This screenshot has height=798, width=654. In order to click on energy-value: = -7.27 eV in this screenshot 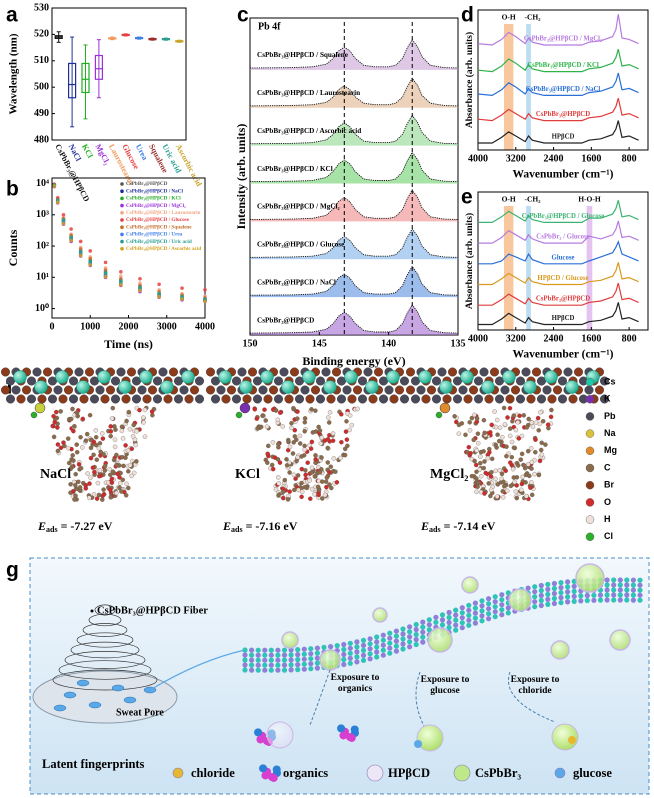, I will do `click(87, 526)`.